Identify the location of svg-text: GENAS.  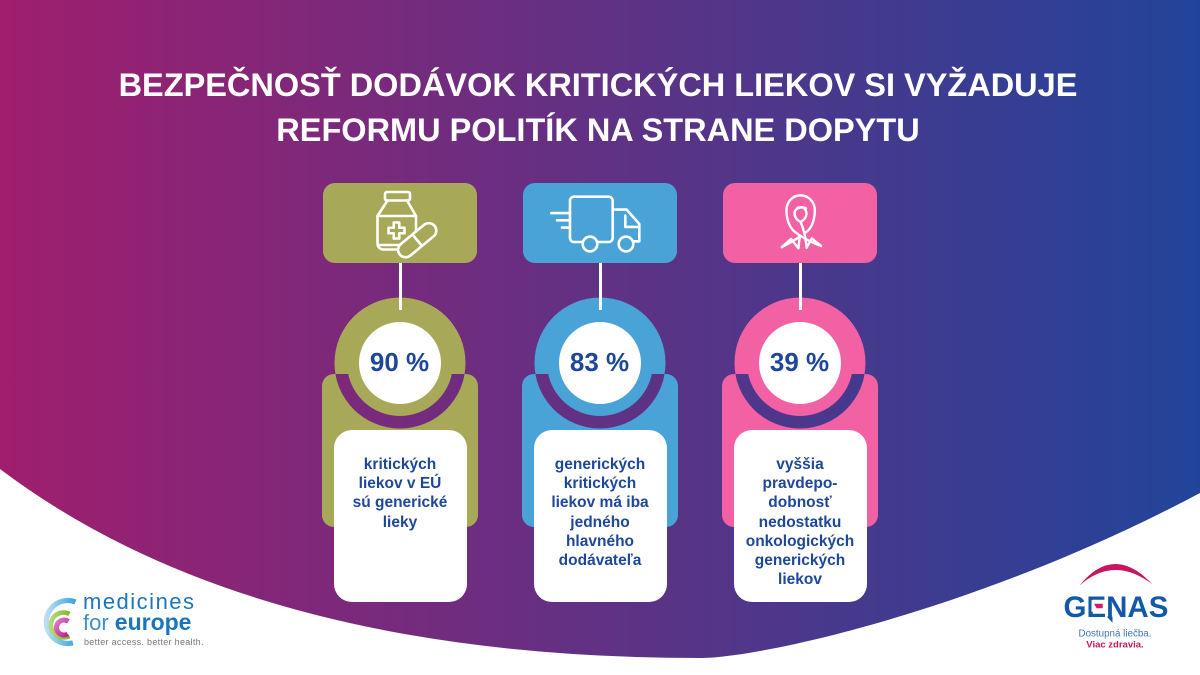
(1116, 607).